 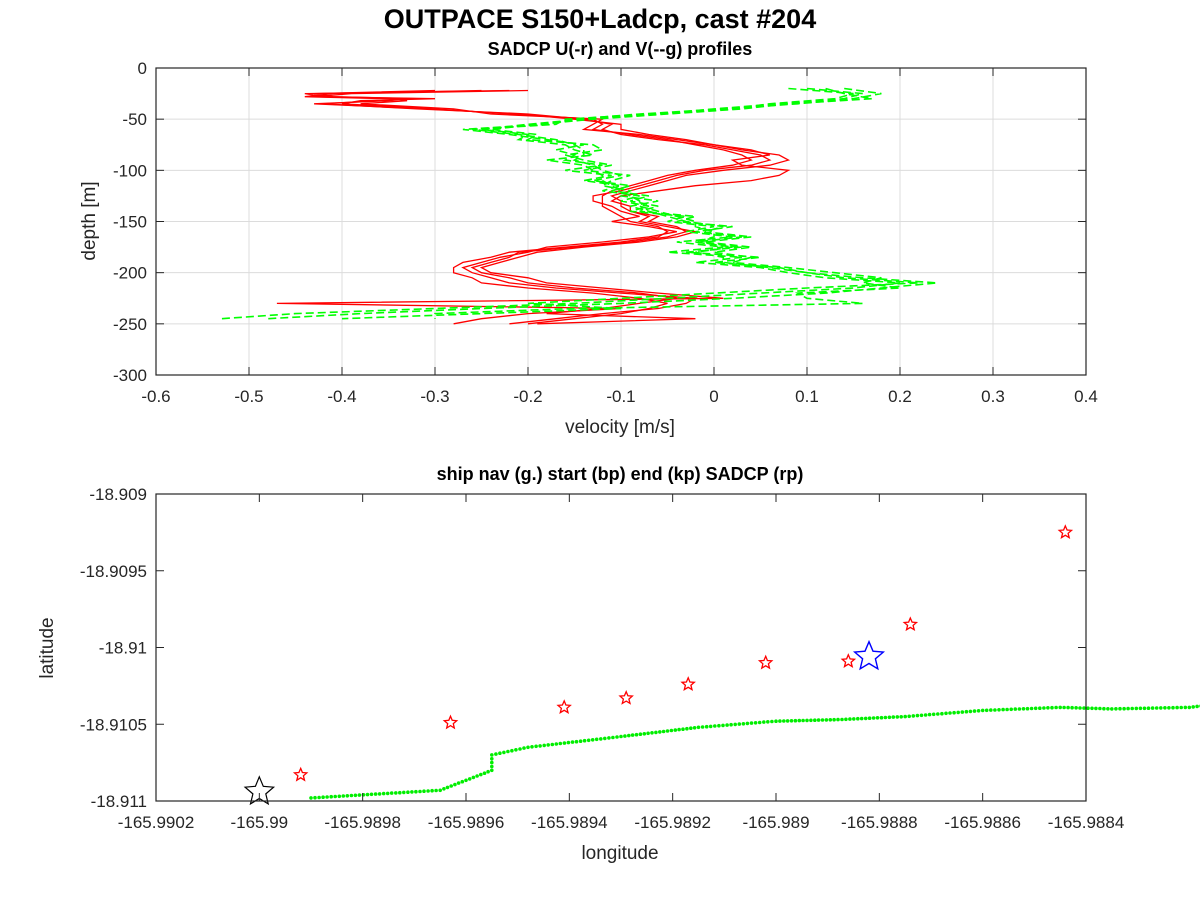 I want to click on velocity-y-tick-label: -250, so click(x=130, y=324).